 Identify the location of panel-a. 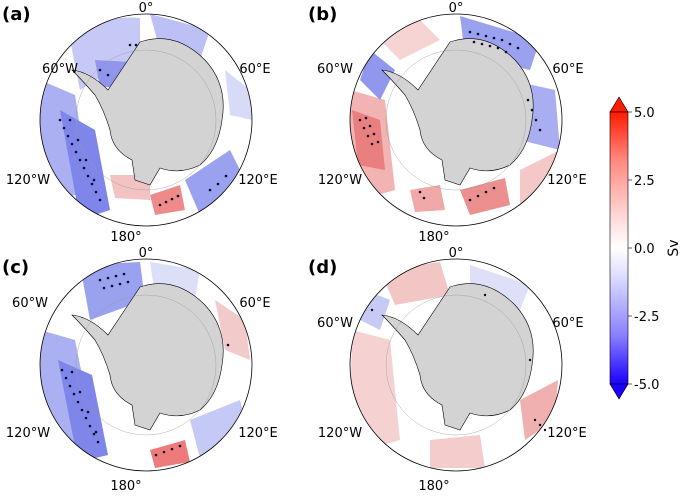
(146, 120).